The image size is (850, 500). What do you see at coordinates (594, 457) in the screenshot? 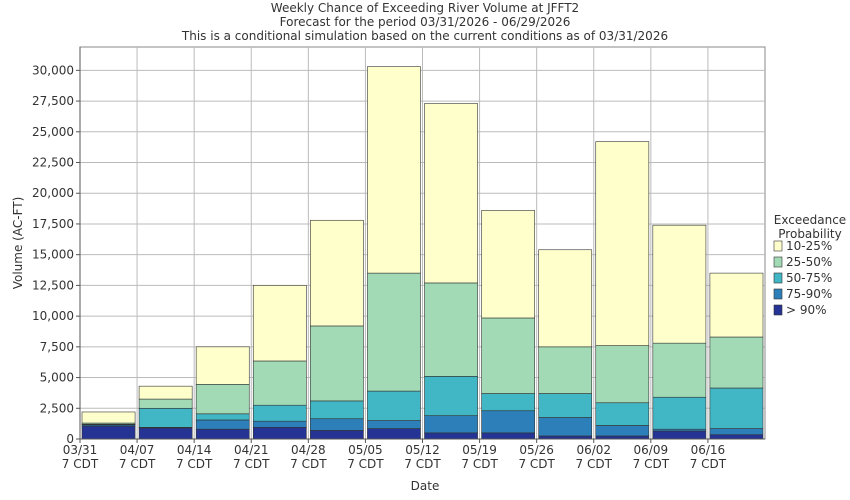
I see `x-tick-label: 06/02 7 CDT` at bounding box center [594, 457].